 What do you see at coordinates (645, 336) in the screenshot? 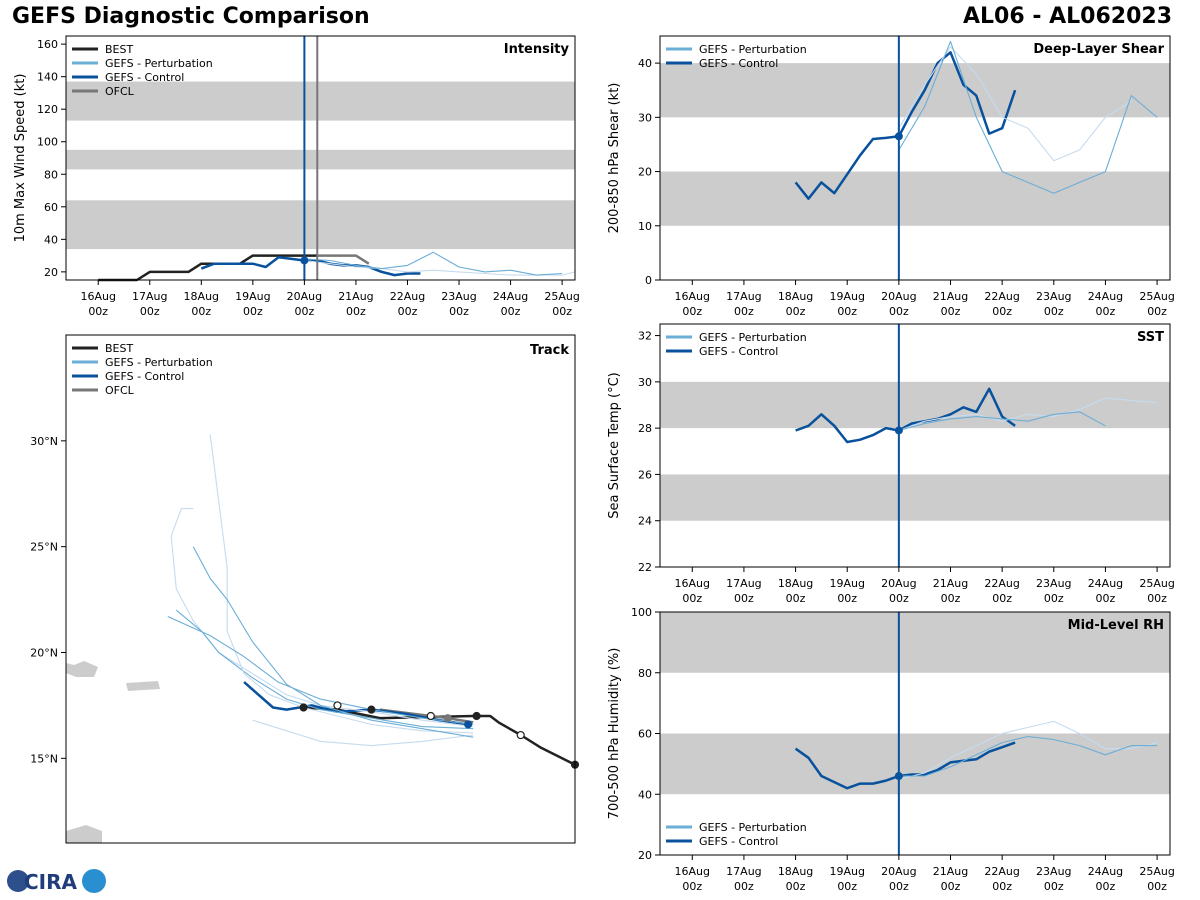
I see `sst-ytick-label: 32` at bounding box center [645, 336].